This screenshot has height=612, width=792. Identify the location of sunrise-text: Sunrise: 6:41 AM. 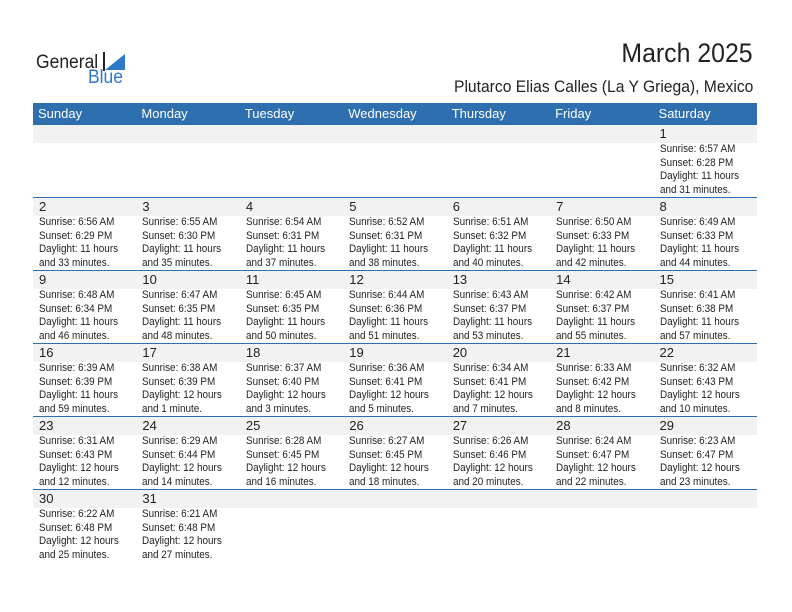
(697, 295).